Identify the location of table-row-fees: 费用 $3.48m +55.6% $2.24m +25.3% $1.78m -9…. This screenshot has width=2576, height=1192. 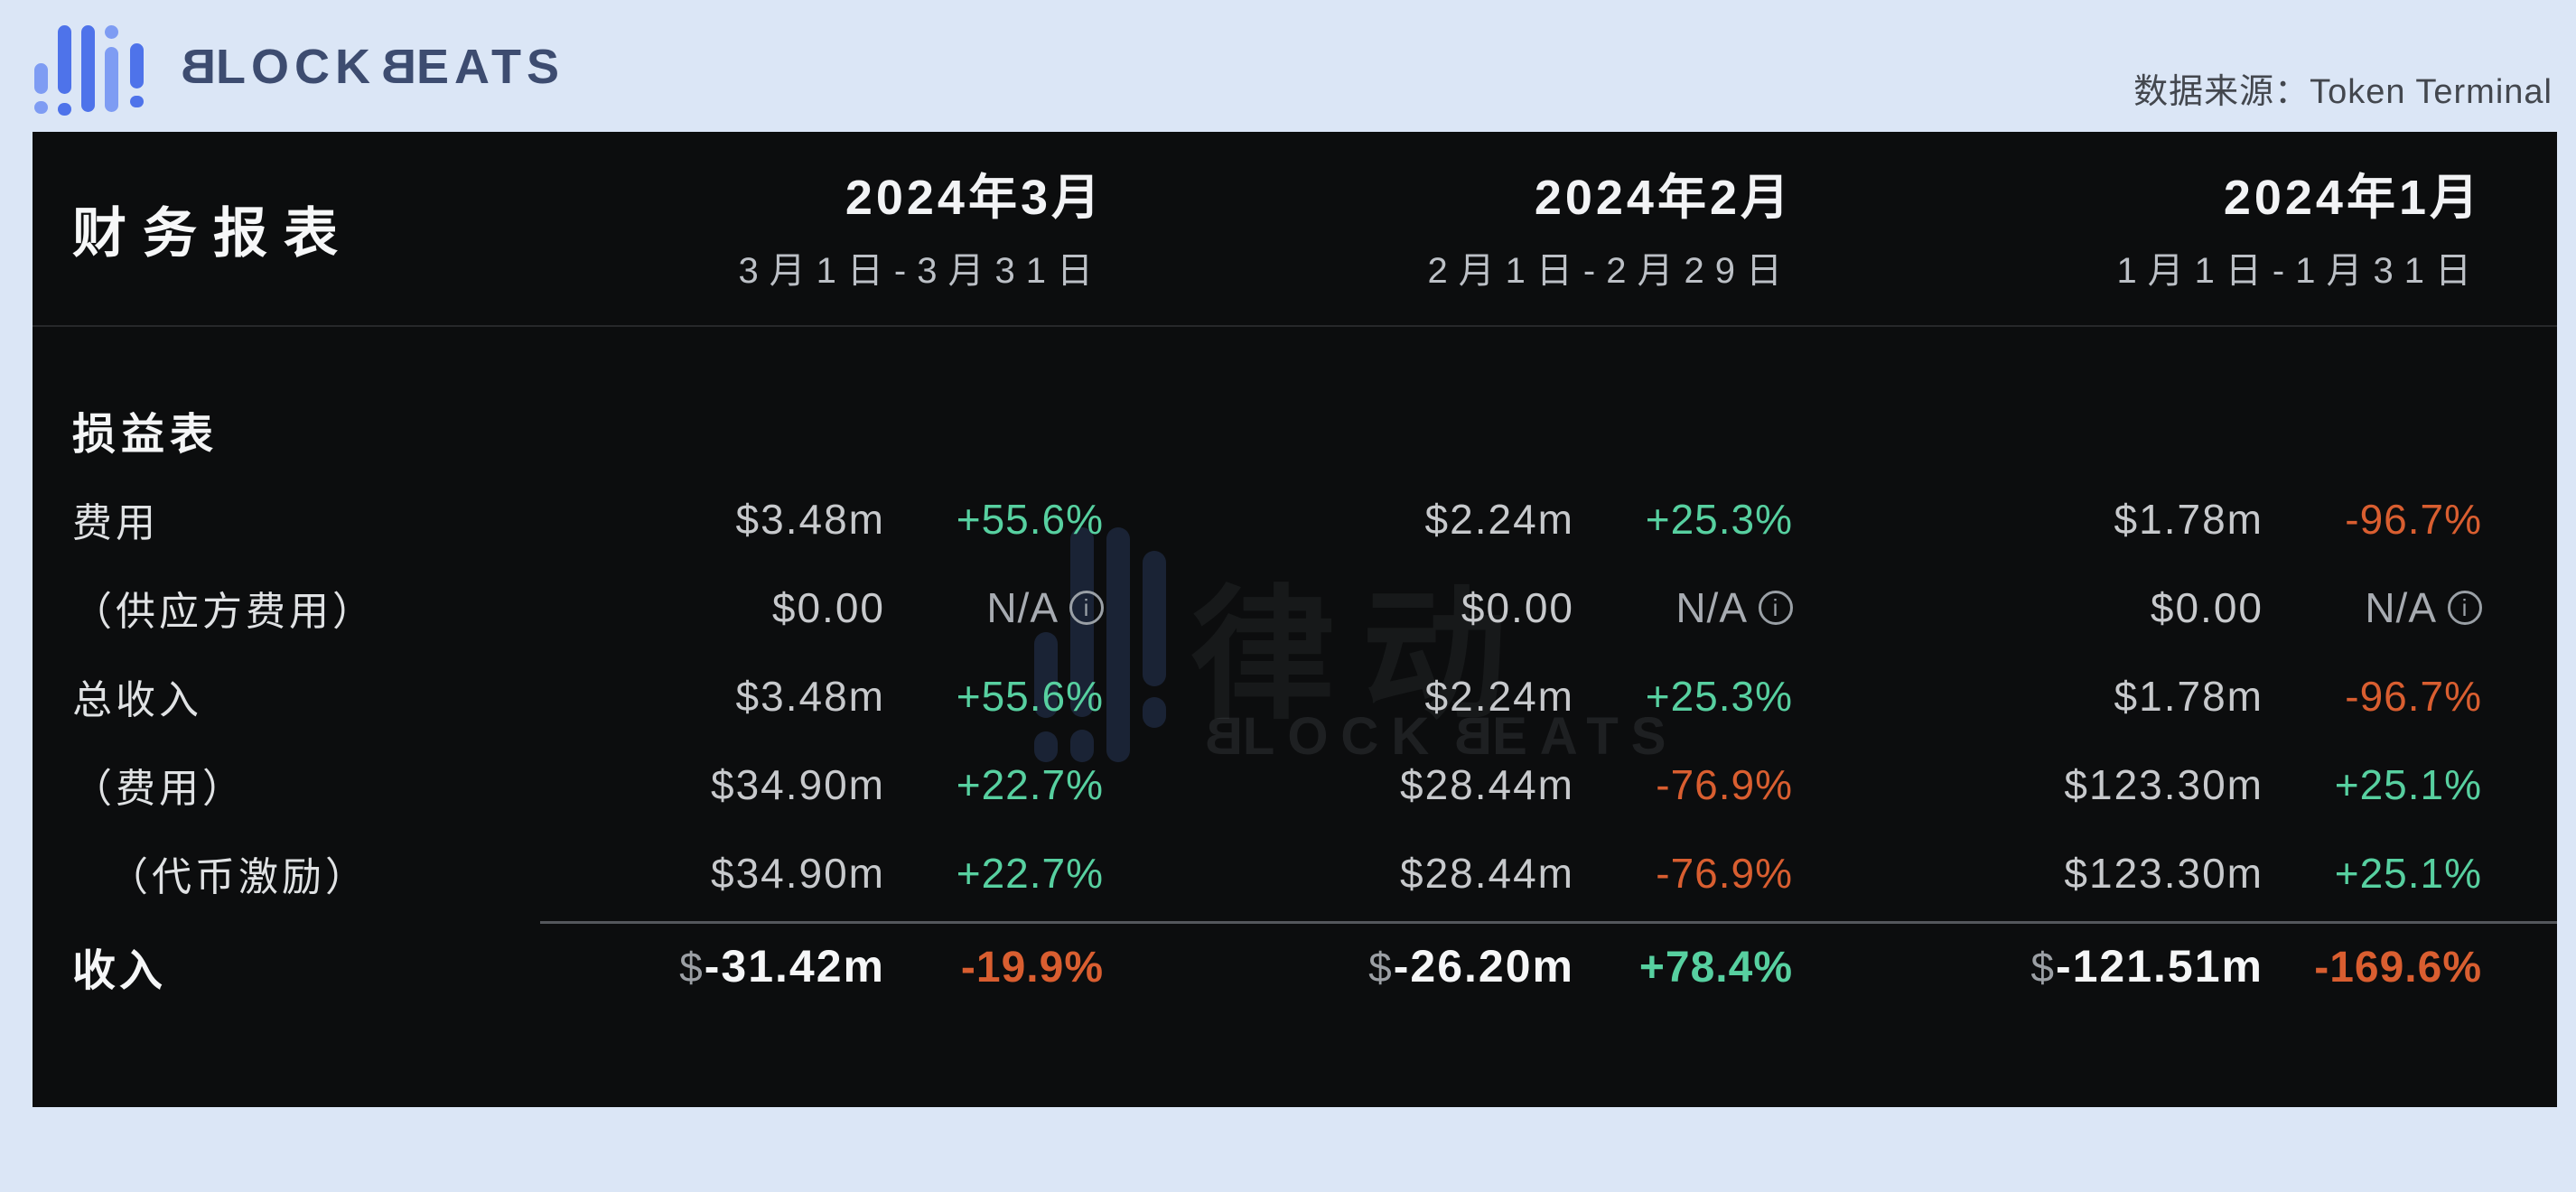
(1295, 519).